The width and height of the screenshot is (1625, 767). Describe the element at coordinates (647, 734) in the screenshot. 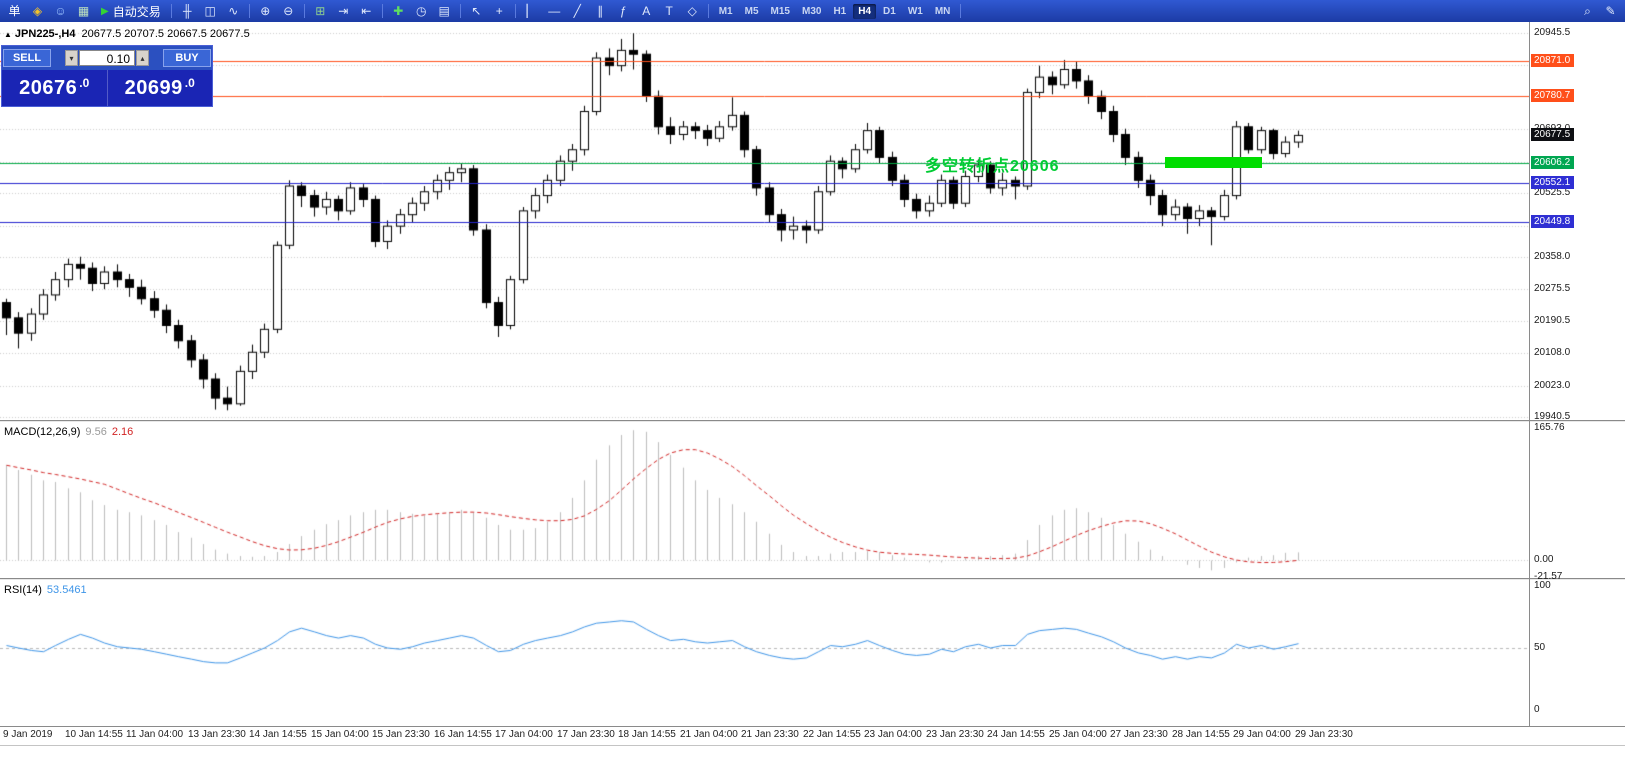

I see `time-axis-label: 18 Jan 14:55` at that location.